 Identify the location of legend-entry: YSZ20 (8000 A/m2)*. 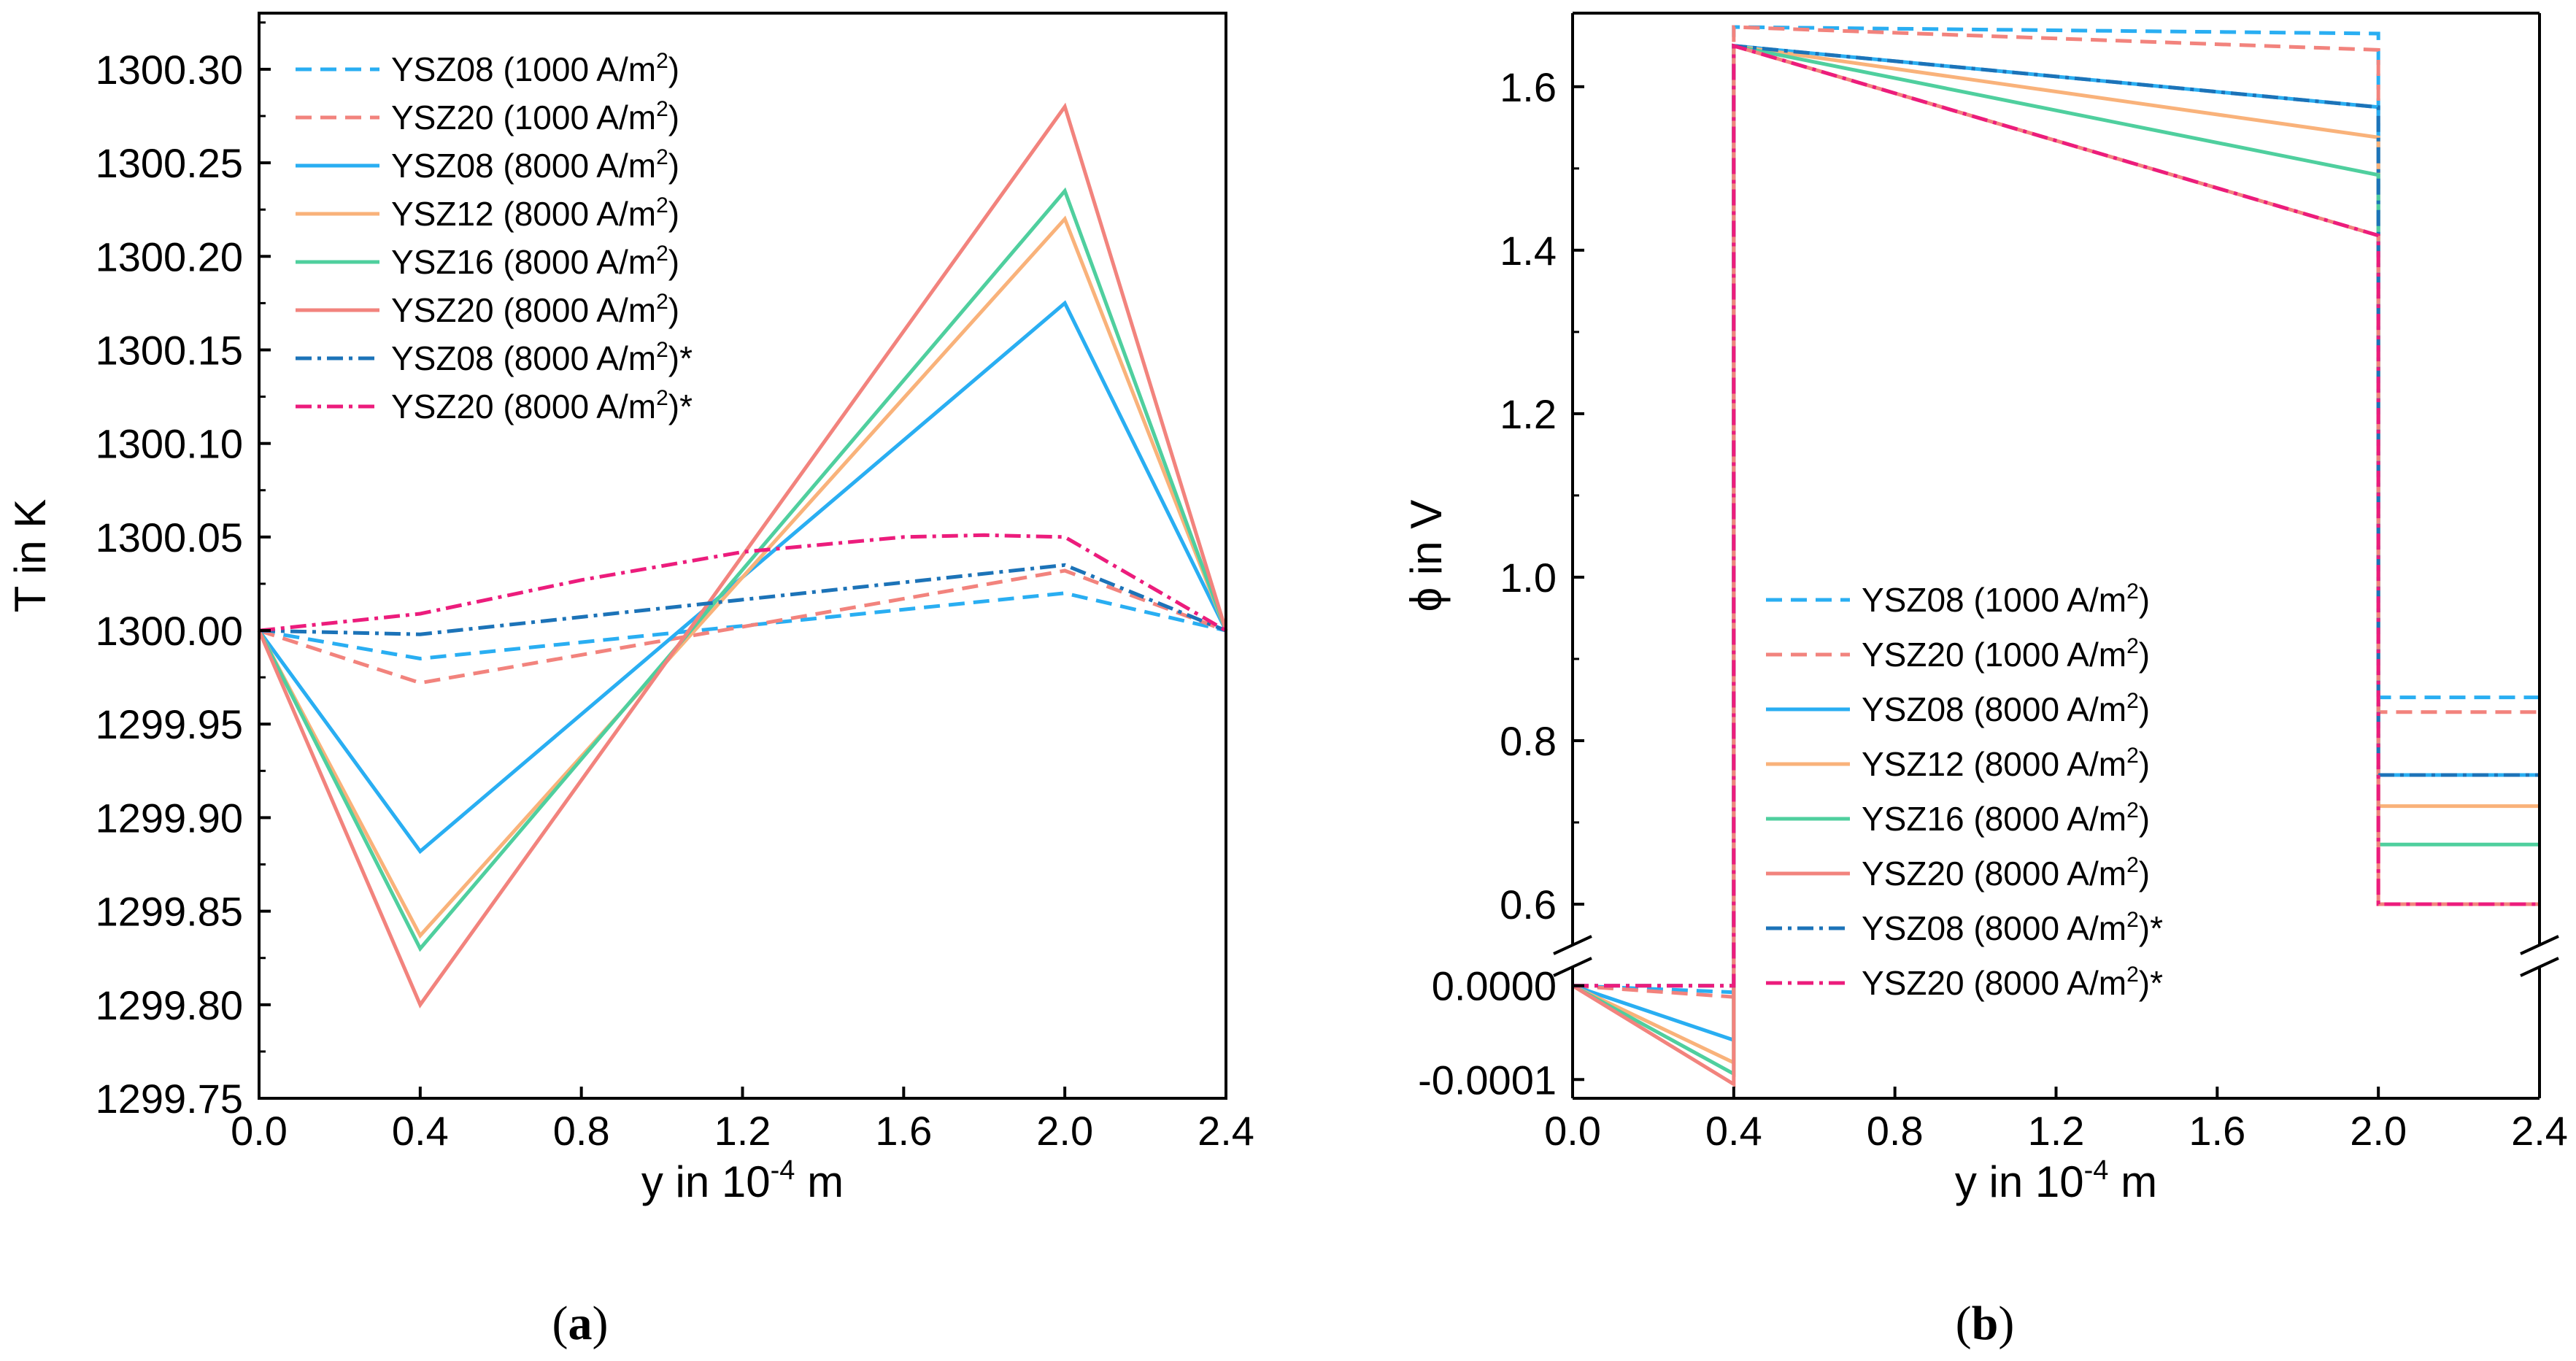
(1965, 982).